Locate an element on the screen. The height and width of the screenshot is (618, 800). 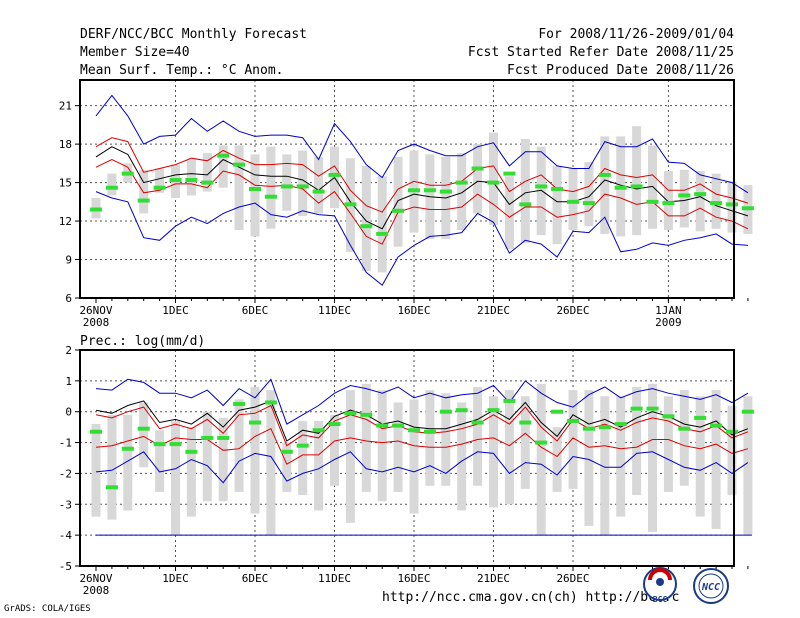
website-links: http://ncc.cma.gov.cn(ch) http://bcc.c is located at coordinates (531, 597).